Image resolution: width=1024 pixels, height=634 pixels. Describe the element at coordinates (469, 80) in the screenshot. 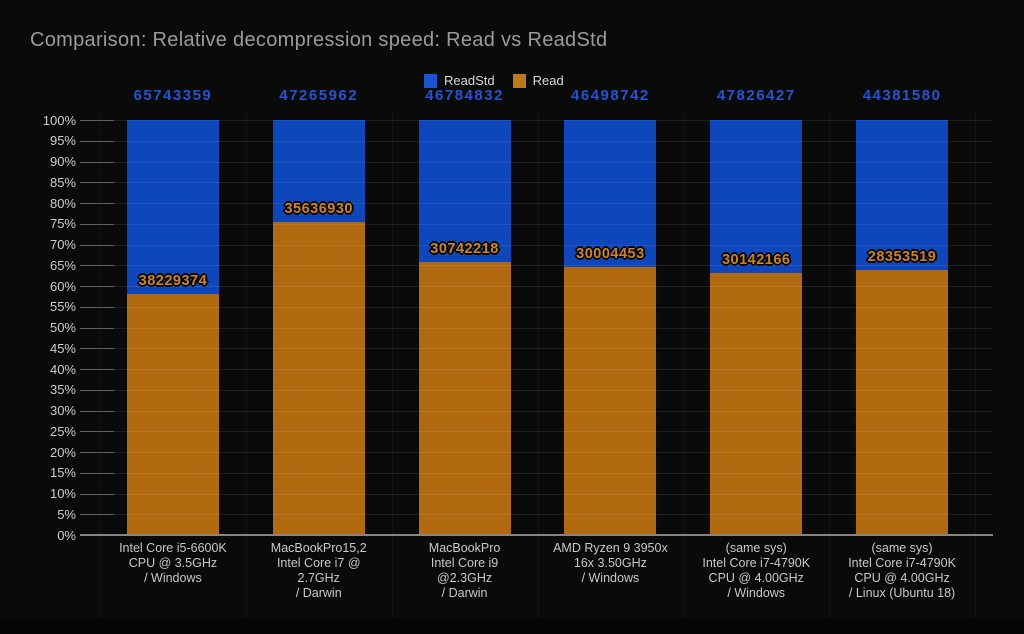

I see `legend-readstd-label: ReadStd` at that location.